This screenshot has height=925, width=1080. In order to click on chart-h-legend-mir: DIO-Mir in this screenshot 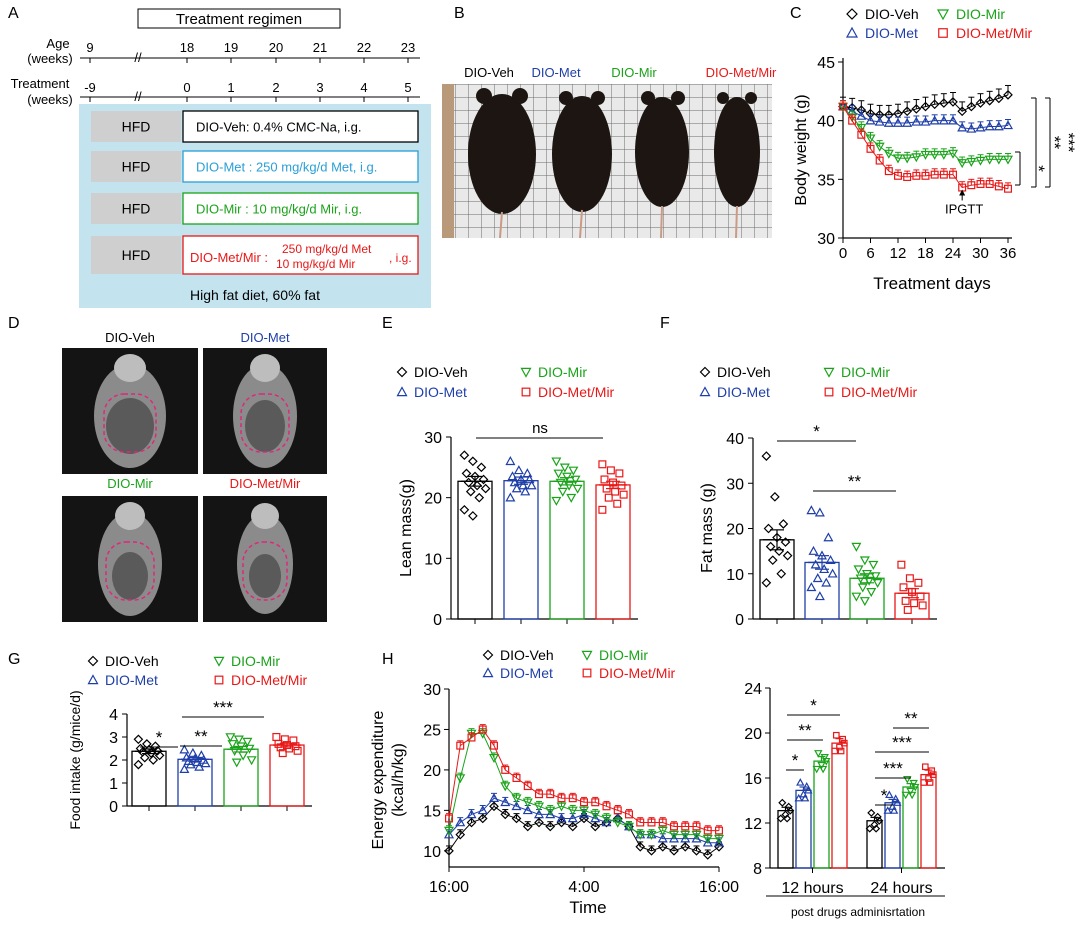, I will do `click(623, 655)`.